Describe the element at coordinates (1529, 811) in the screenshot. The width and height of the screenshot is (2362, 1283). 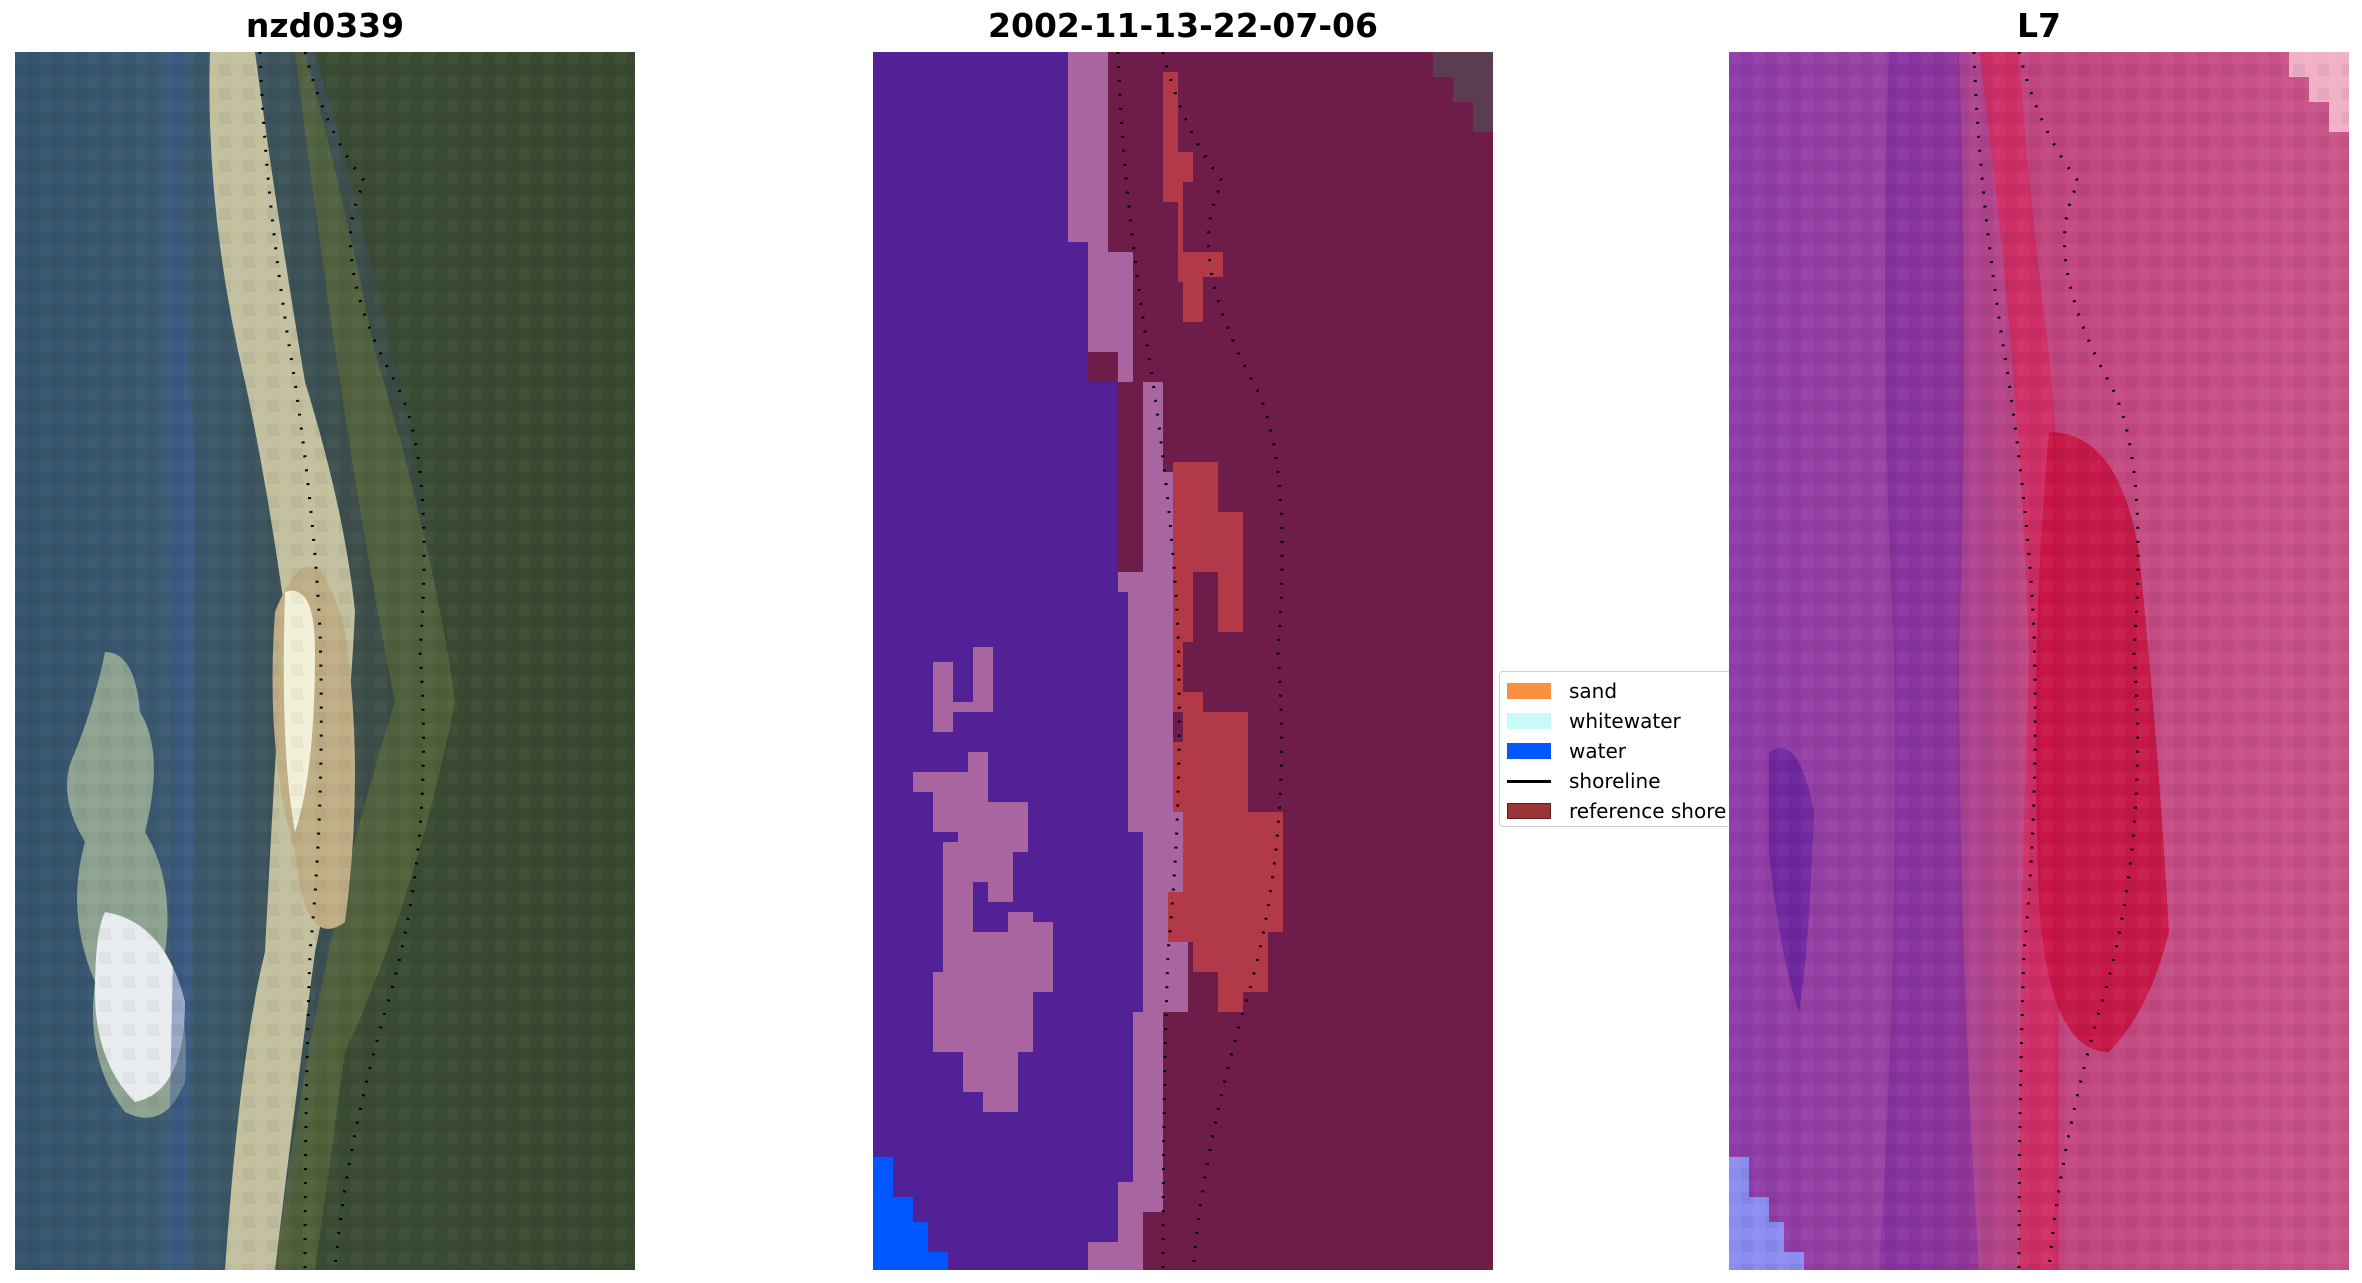
I see `reference-shore-swatch` at that location.